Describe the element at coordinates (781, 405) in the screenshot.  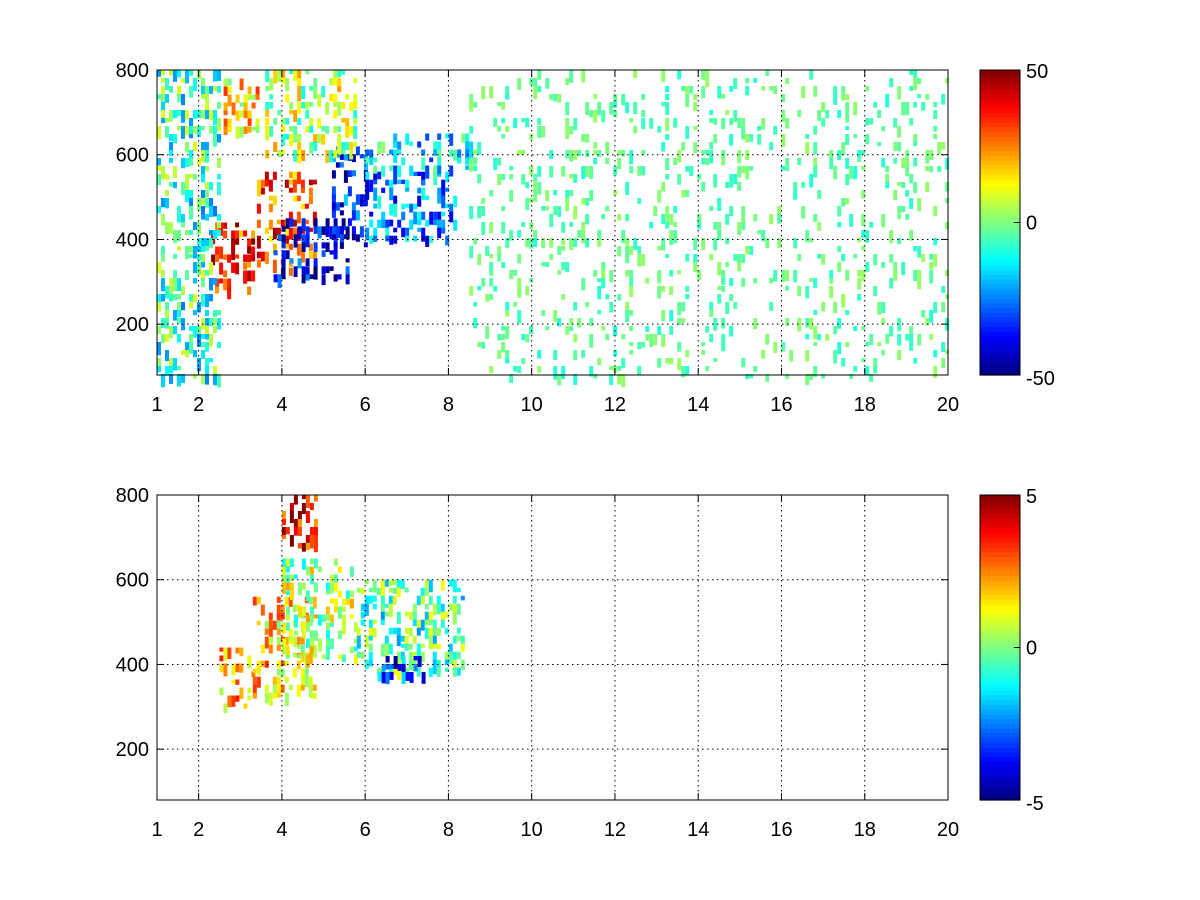
I see `x-tick-label: 16` at that location.